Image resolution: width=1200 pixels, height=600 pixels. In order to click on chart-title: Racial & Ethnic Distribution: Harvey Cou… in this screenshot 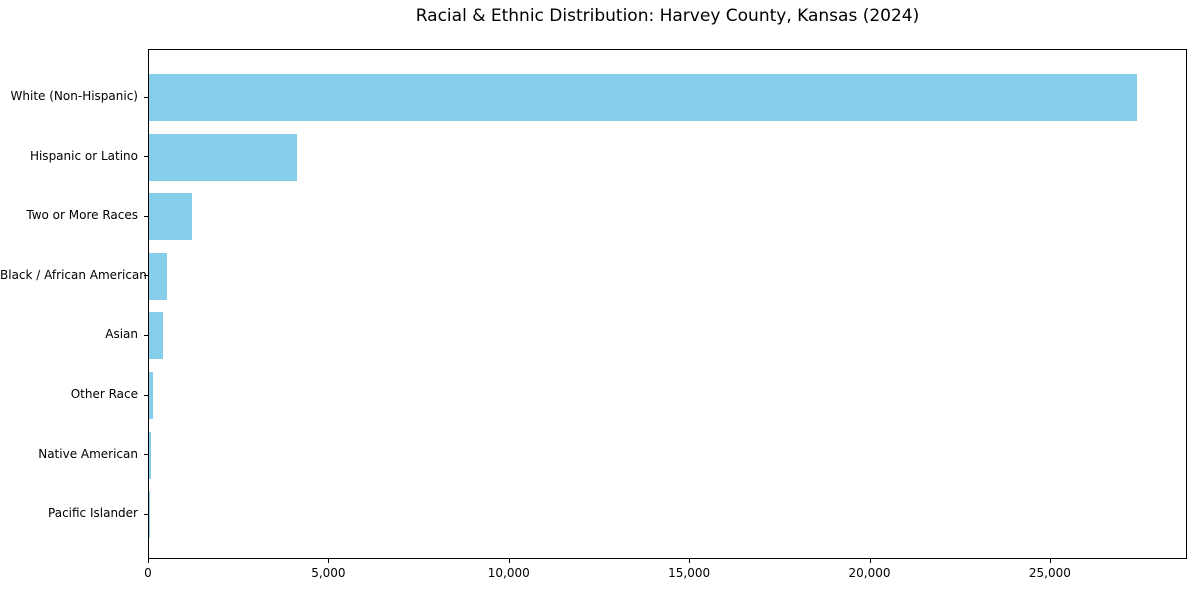, I will do `click(667, 16)`.